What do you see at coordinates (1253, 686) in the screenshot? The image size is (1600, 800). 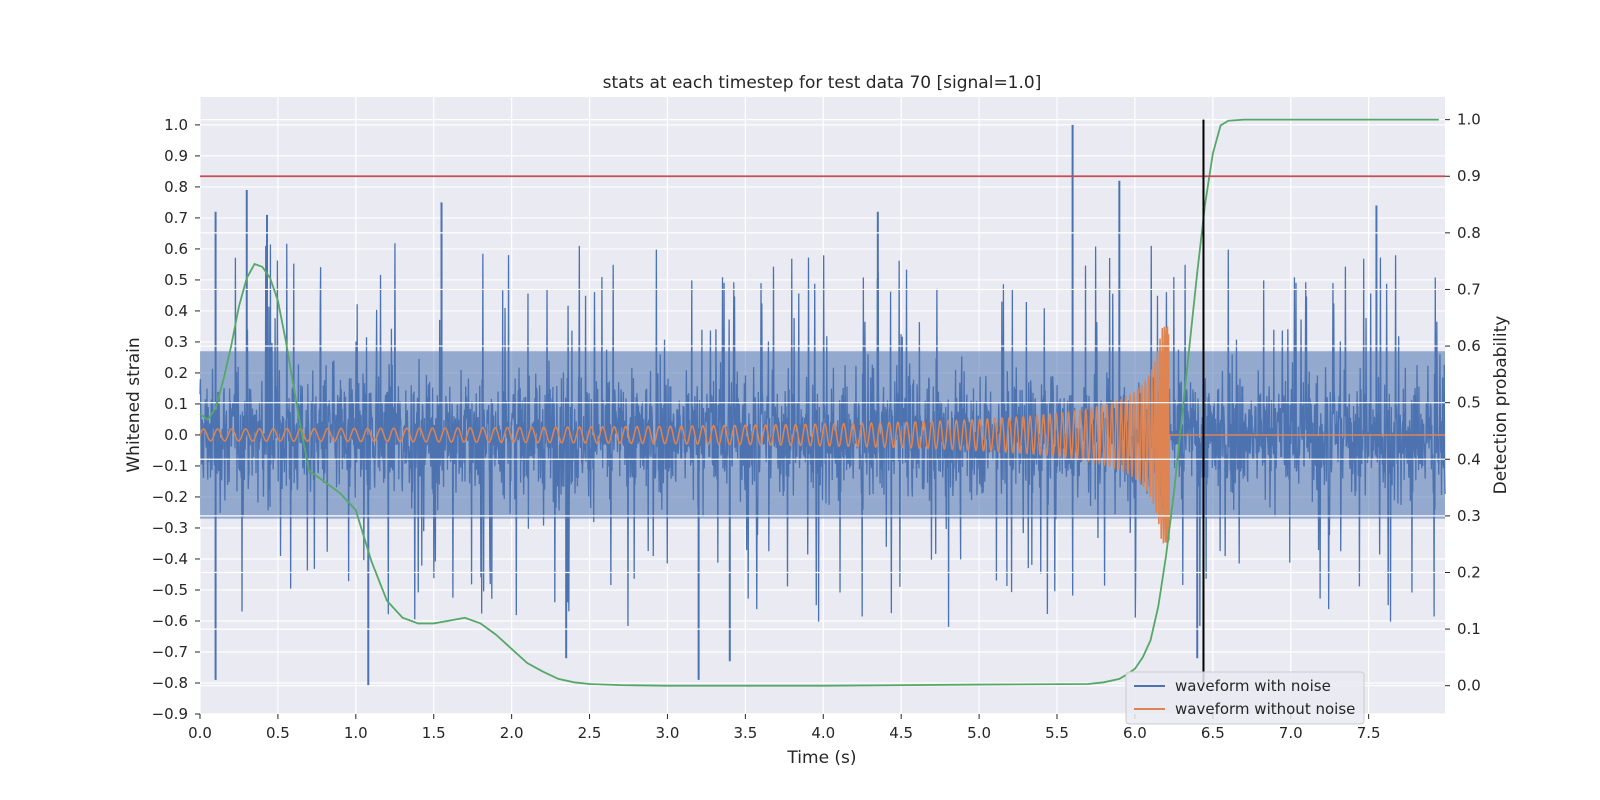 I see `legend-label-noise: waveform with noise` at bounding box center [1253, 686].